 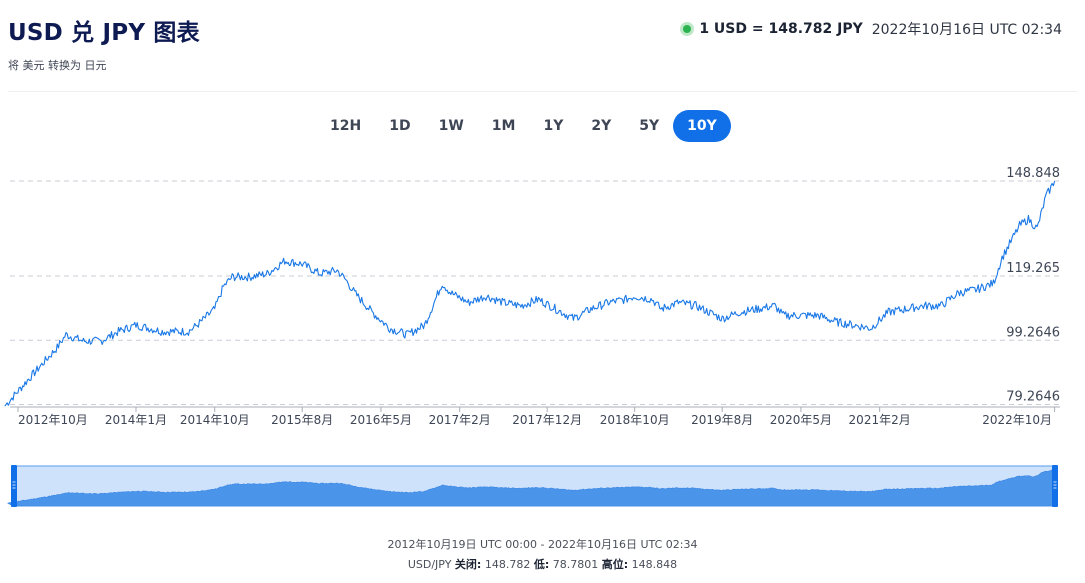 What do you see at coordinates (136, 420) in the screenshot?
I see `x-tick-label: 2014年1月` at bounding box center [136, 420].